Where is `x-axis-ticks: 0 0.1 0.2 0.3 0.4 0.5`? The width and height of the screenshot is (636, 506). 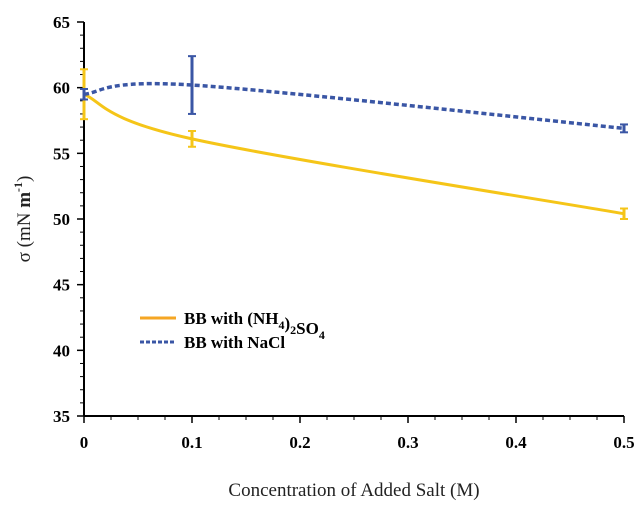
x-axis-ticks: 0 0.1 0.2 0.3 0.4 0.5 is located at coordinates (357, 434).